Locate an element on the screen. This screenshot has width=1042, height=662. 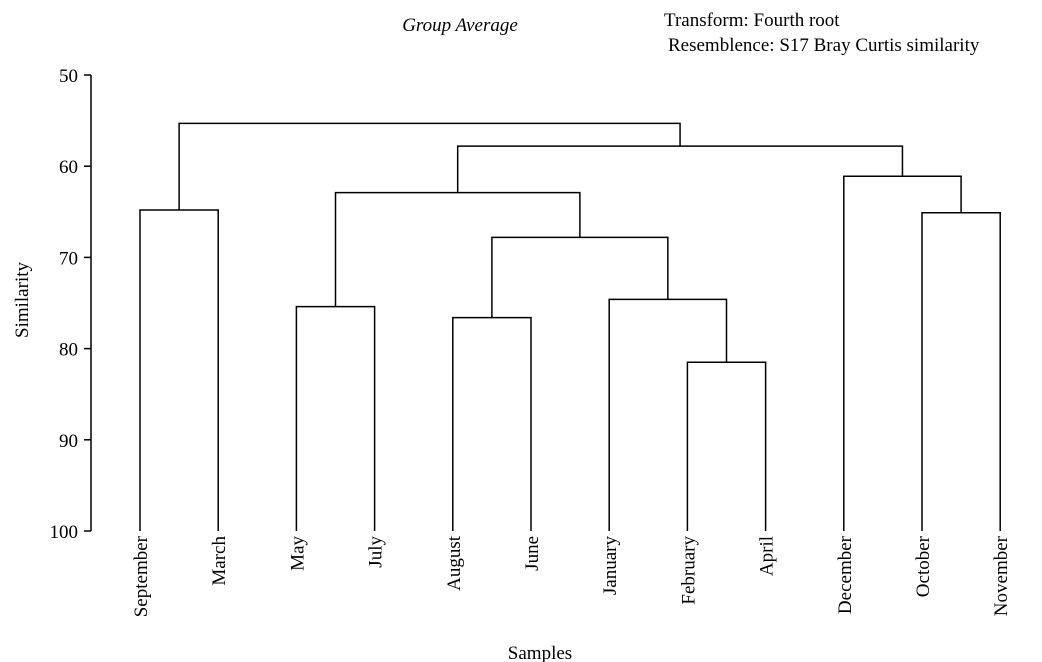
leaf-label: November is located at coordinates (1001, 575).